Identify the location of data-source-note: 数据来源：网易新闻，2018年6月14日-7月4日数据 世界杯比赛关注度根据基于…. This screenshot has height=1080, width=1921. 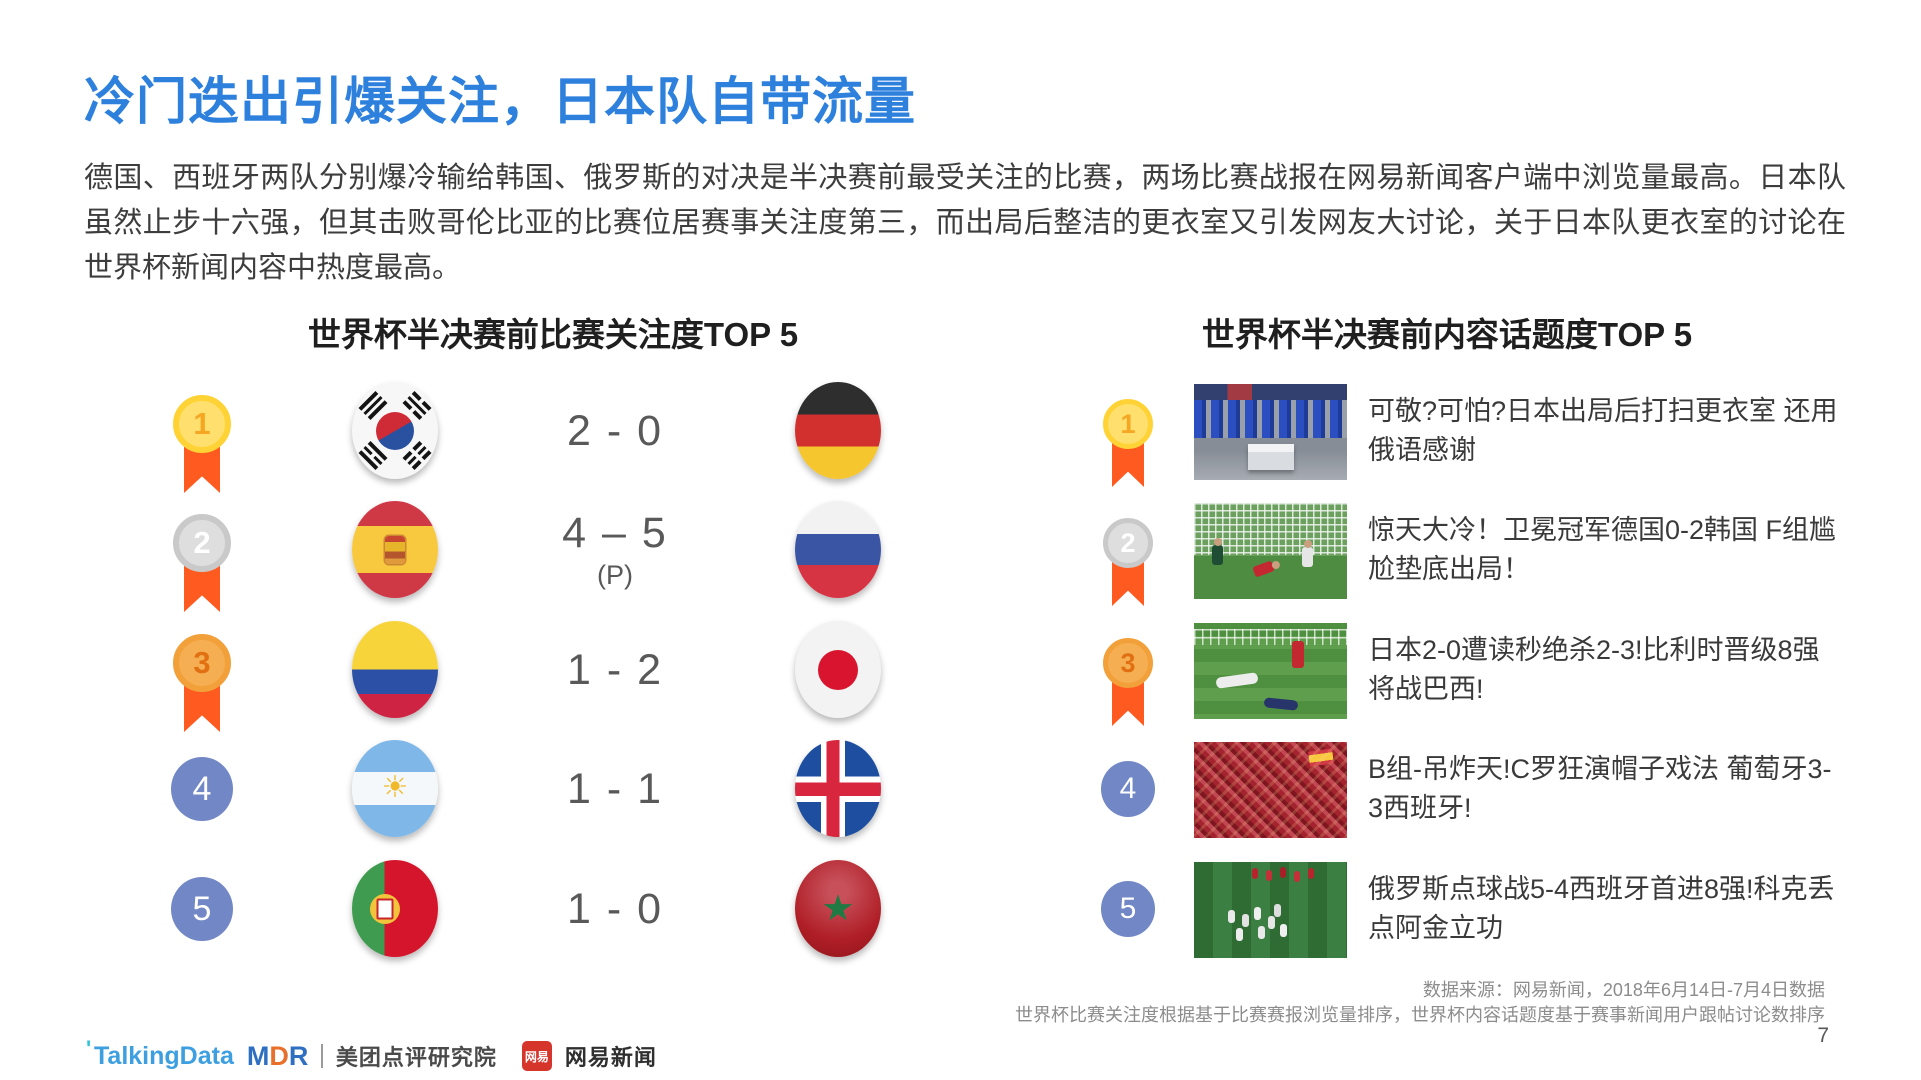
(1225, 1003).